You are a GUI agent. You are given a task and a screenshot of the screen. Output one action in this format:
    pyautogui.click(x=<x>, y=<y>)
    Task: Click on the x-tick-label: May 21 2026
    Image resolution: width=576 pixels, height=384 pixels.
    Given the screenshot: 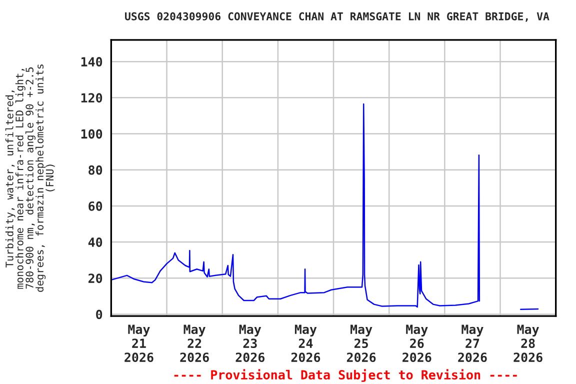 What is the action you would take?
    pyautogui.click(x=139, y=343)
    